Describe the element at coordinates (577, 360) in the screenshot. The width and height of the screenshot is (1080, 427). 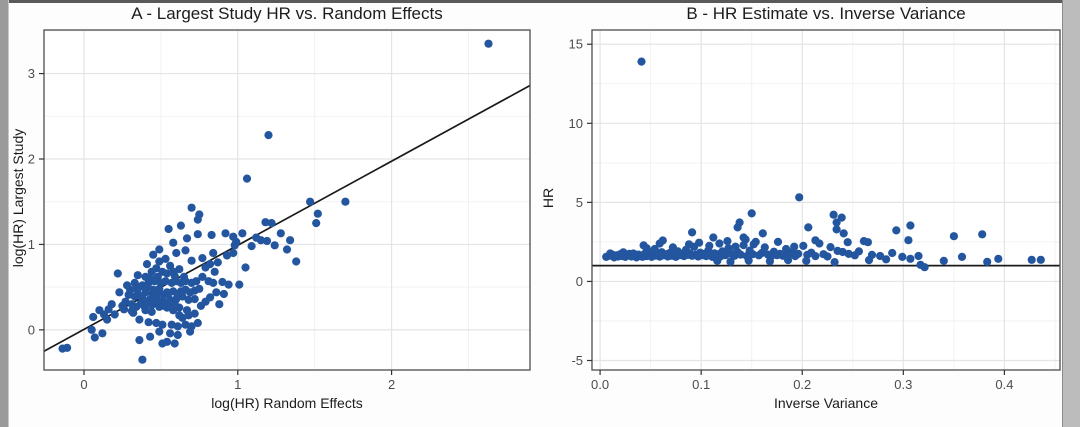
I see `y-tick-label: -5` at that location.